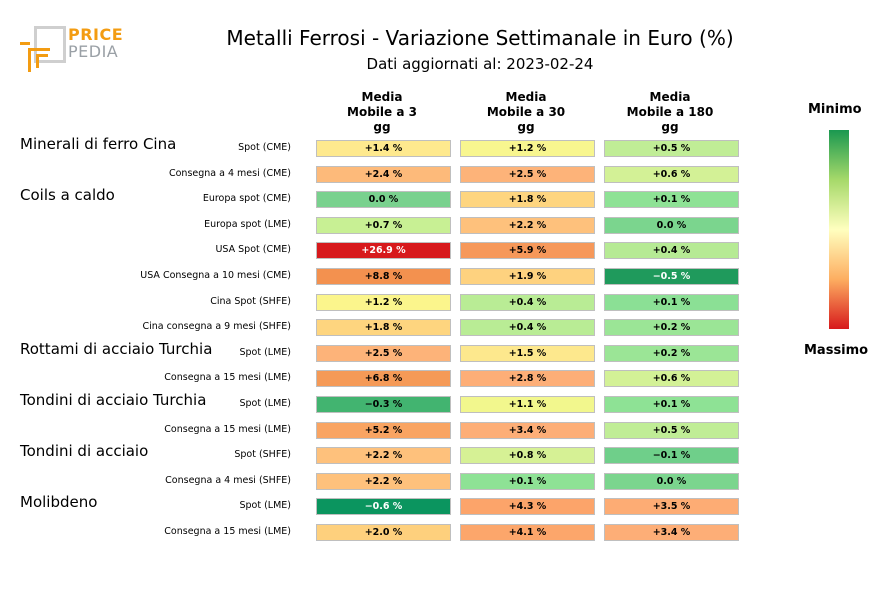 This screenshot has width=880, height=600. What do you see at coordinates (228, 480) in the screenshot?
I see `row-label: Consegna a 4 mesi (SHFE)` at bounding box center [228, 480].